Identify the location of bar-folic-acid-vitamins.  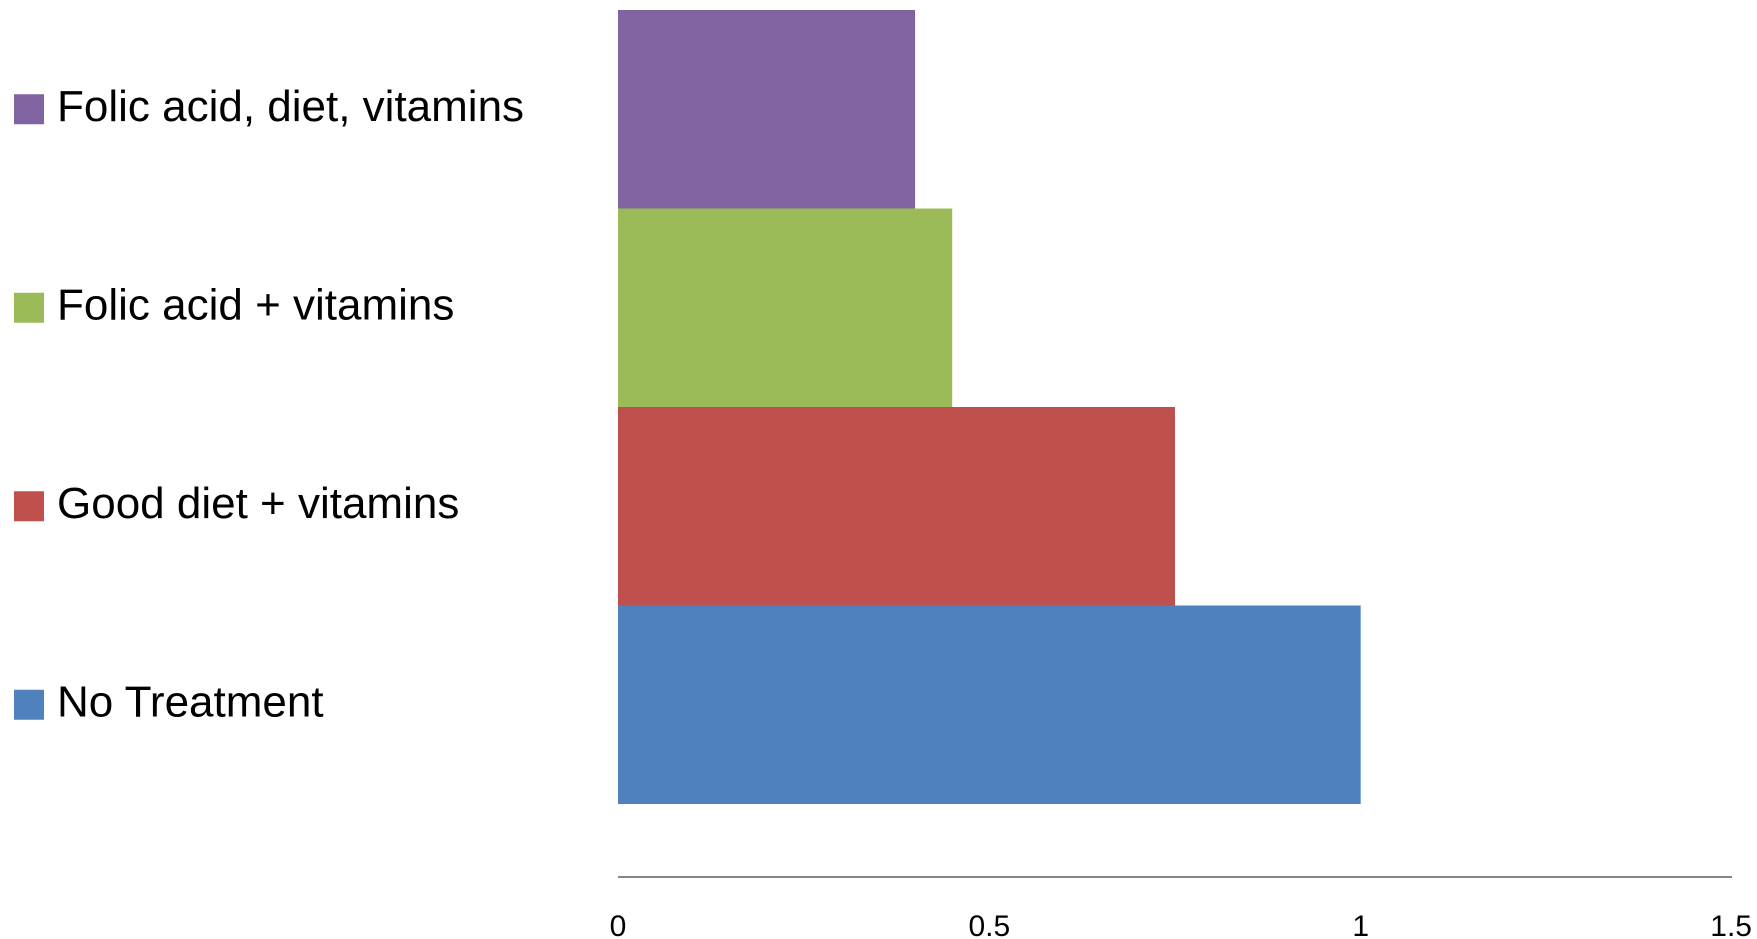
(785, 307).